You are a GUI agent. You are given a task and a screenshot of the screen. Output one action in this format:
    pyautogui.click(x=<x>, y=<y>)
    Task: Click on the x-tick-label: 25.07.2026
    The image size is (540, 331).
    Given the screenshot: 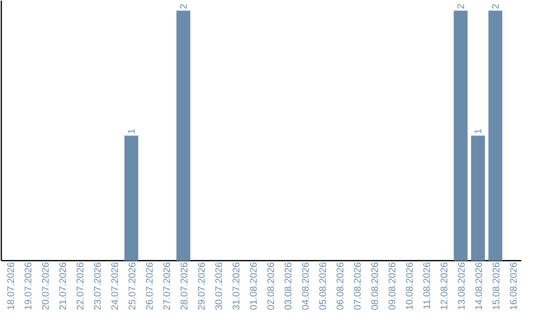 What is the action you would take?
    pyautogui.click(x=132, y=286)
    